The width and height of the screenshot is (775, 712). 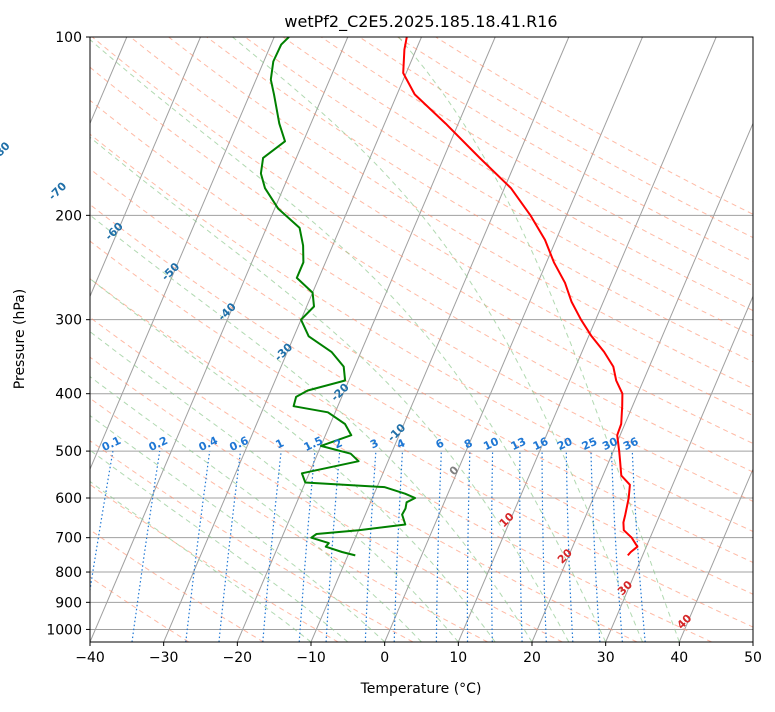 What do you see at coordinates (68, 395) in the screenshot?
I see `y-tick-label: 400` at bounding box center [68, 395].